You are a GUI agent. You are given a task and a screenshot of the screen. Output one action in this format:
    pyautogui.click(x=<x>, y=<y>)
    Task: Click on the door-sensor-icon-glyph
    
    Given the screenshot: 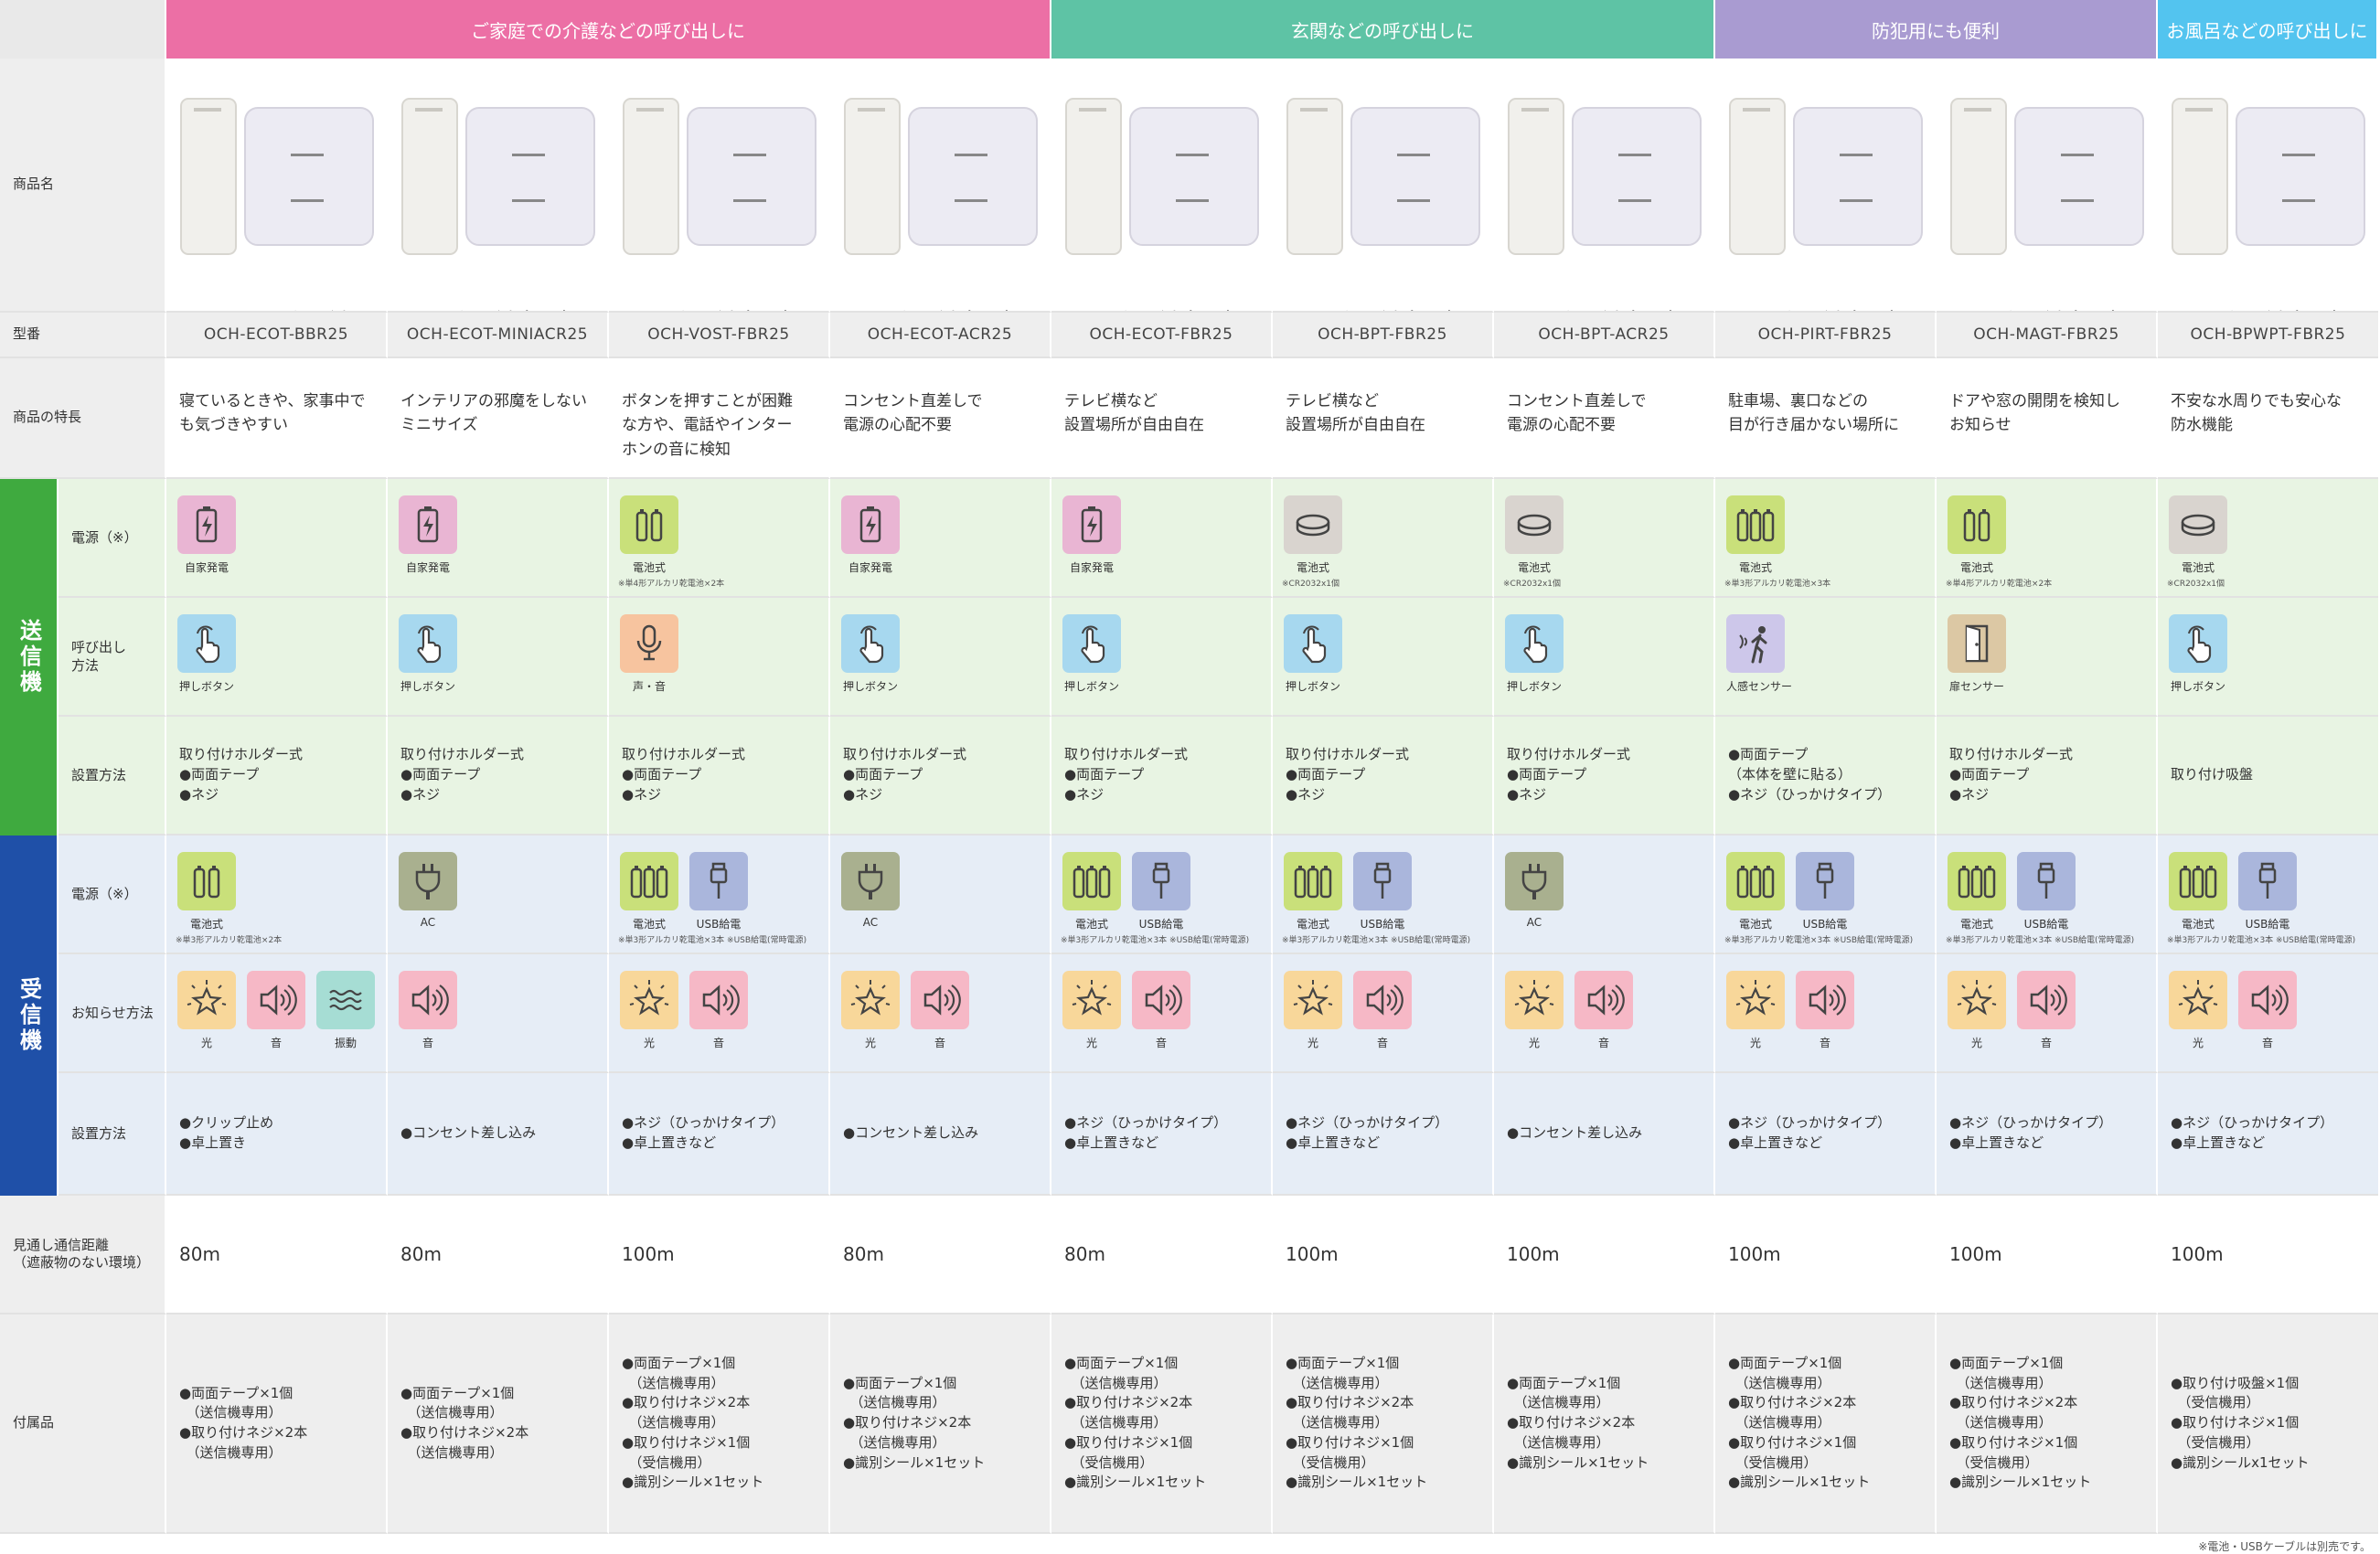 What is the action you would take?
    pyautogui.click(x=1977, y=643)
    